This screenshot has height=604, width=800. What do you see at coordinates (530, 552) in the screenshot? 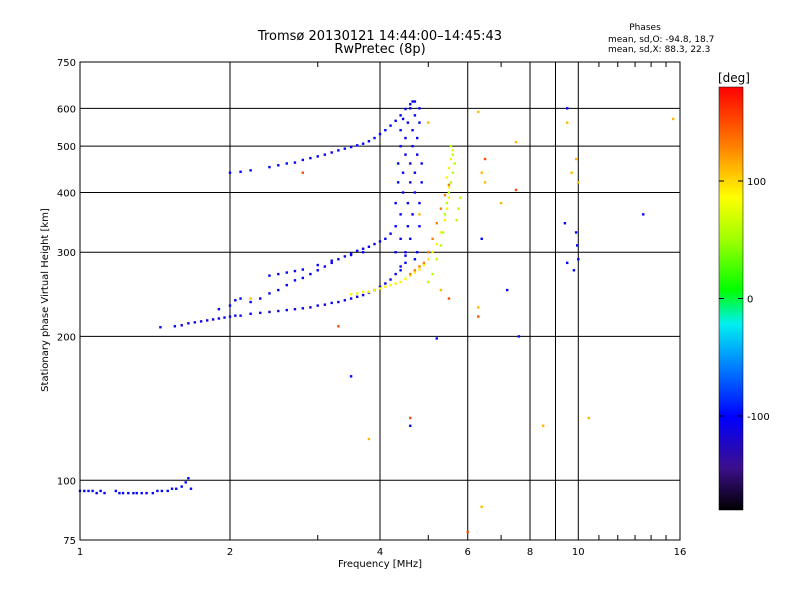
I see `x-tick-label: 8` at bounding box center [530, 552].